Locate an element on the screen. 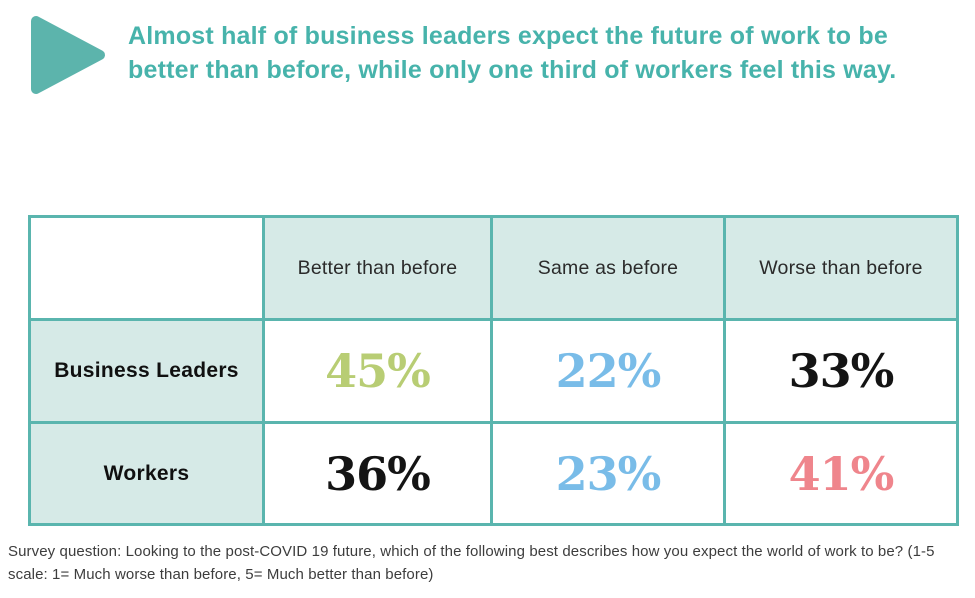 This screenshot has width=975, height=598. value-business-leaders-worse: 33% is located at coordinates (841, 371).